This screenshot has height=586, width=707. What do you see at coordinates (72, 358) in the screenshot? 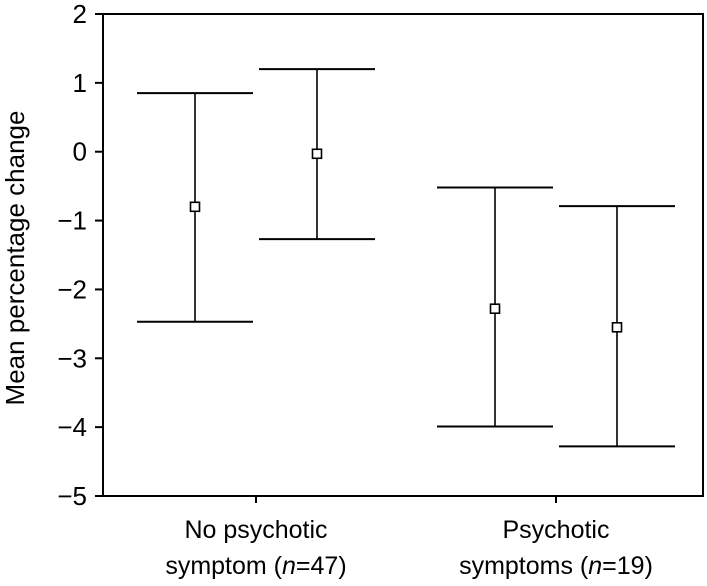
I see `y-tick-label: −3` at bounding box center [72, 358].